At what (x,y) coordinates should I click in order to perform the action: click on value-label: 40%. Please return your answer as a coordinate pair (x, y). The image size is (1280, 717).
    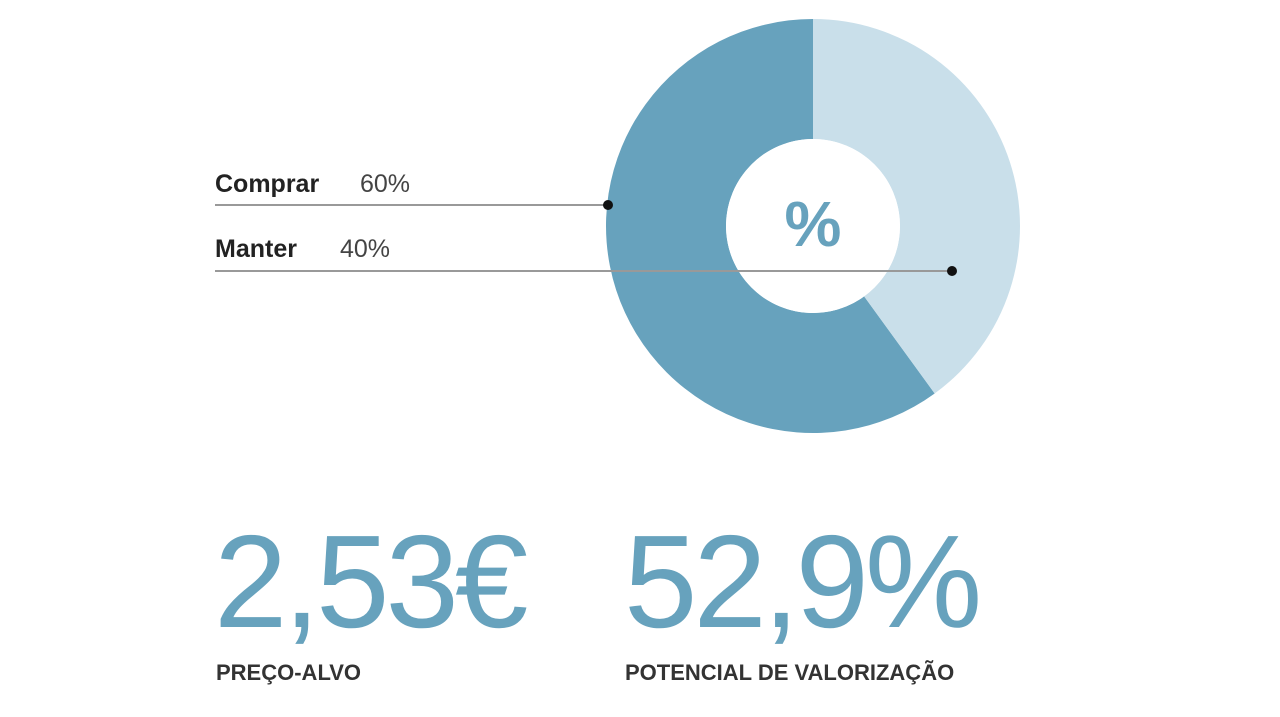
    Looking at the image, I should click on (365, 249).